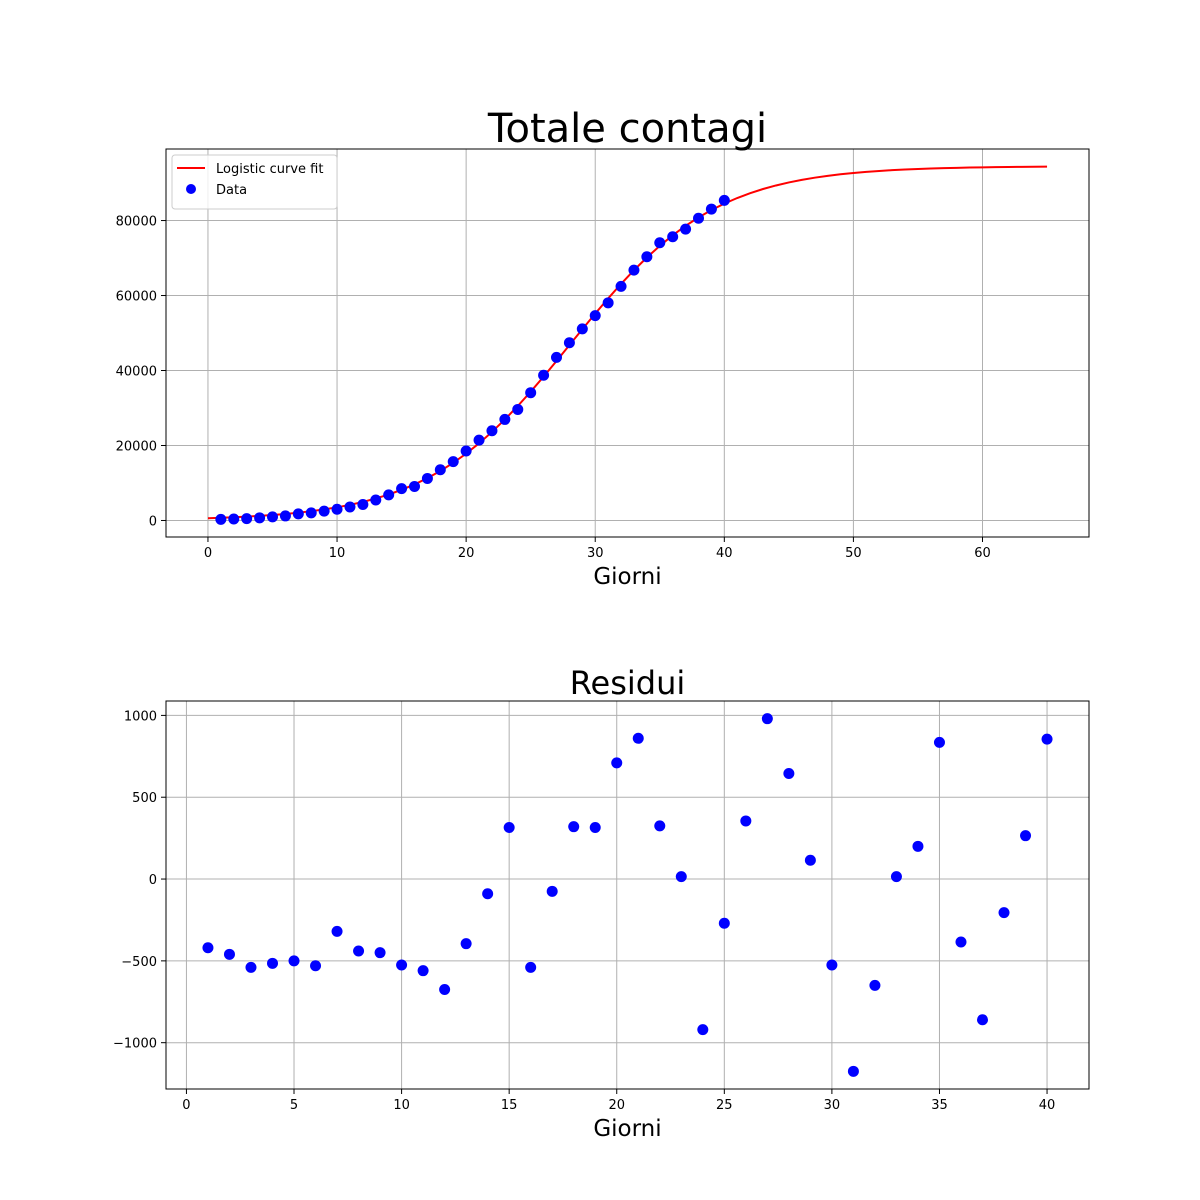 The height and width of the screenshot is (1200, 1200). I want to click on y-tick-label: 80000, so click(136, 222).